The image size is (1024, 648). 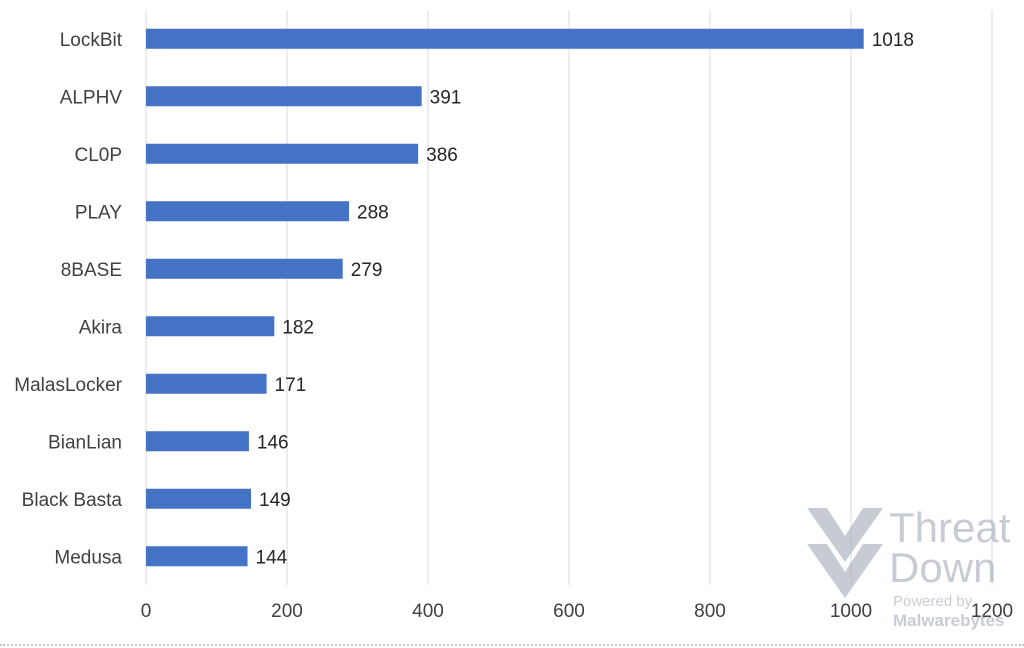 I want to click on company-name: Malwarebytes, so click(x=949, y=620).